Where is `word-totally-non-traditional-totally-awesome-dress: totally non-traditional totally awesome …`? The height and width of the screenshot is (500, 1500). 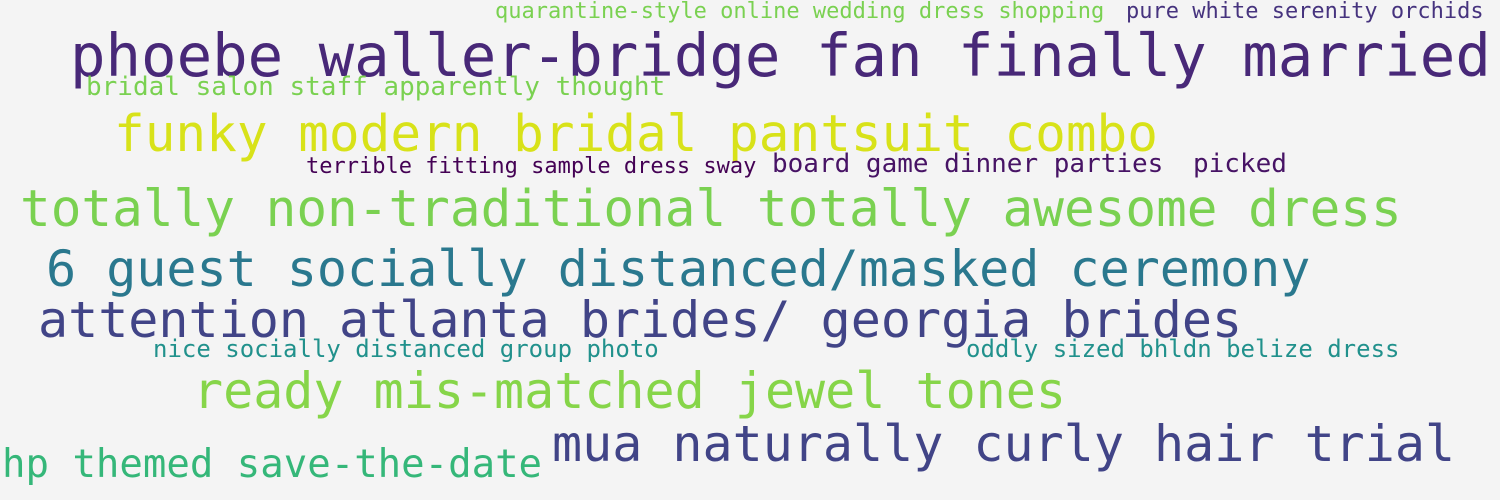 word-totally-non-traditional-totally-awesome-dress: totally non-traditional totally awesome … is located at coordinates (711, 209).